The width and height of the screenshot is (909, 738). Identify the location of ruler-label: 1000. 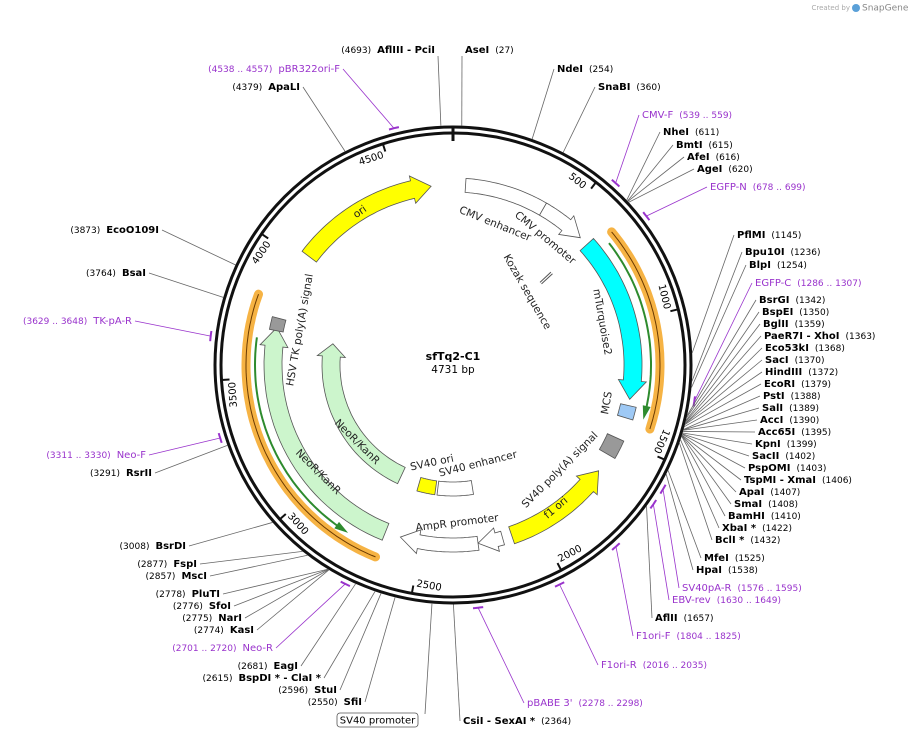
(663, 296).